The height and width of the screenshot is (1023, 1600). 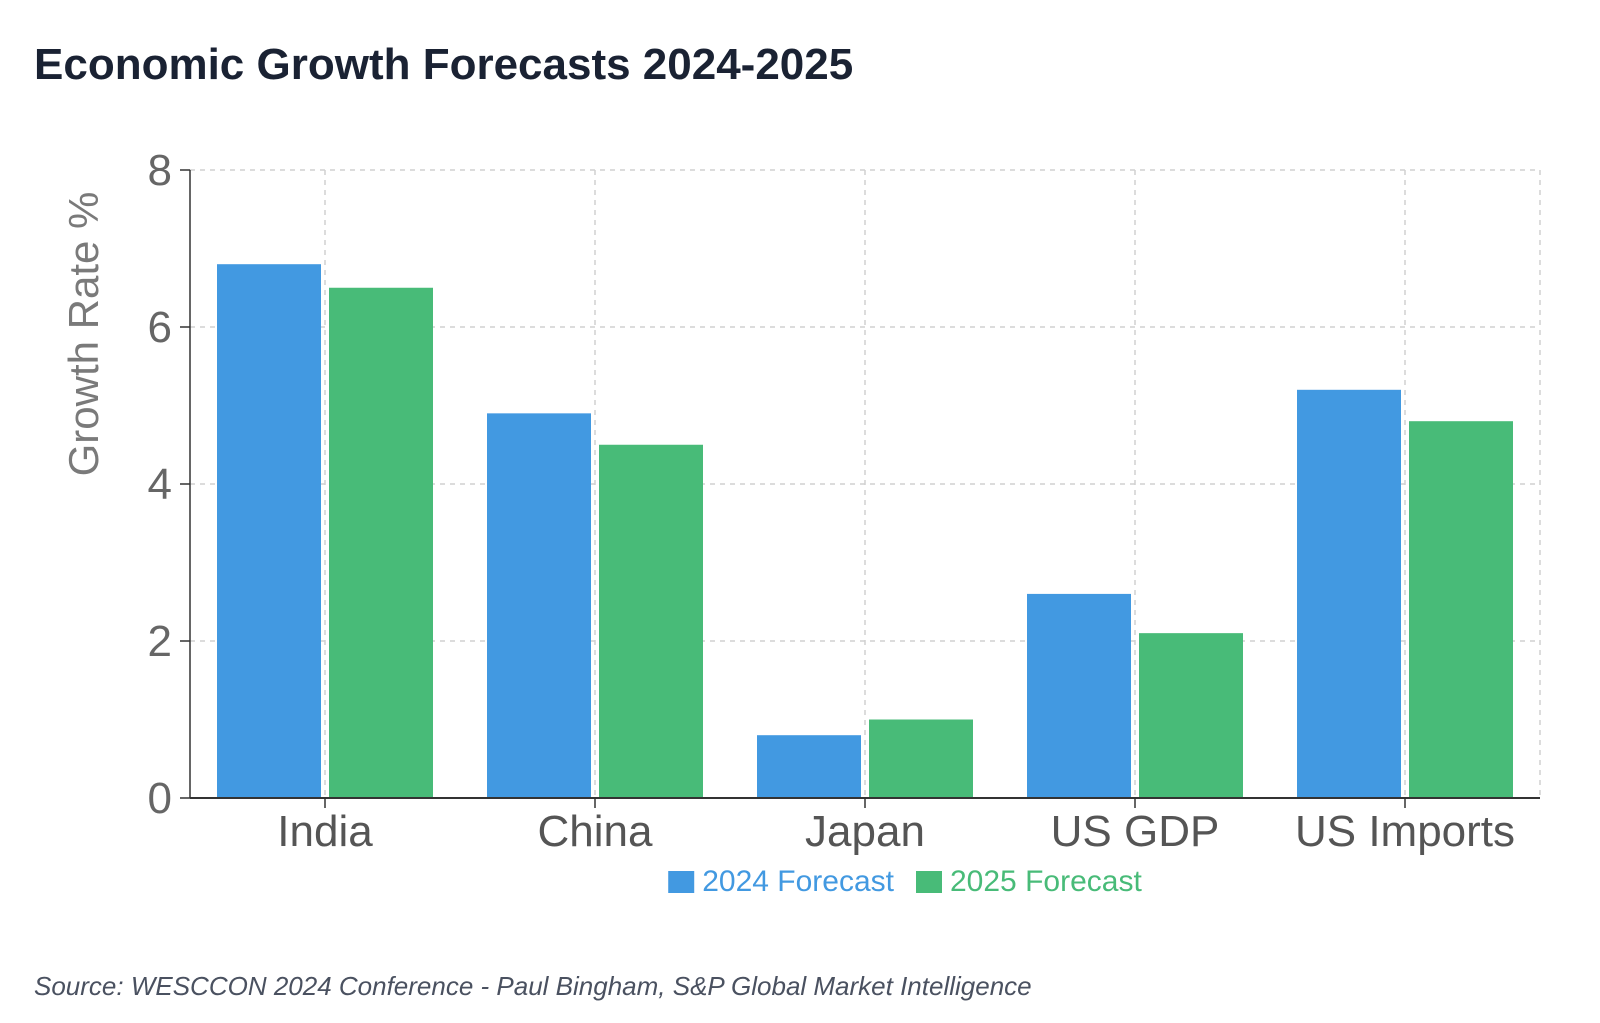 What do you see at coordinates (1046, 881) in the screenshot?
I see `legend-label: 2025 Forecast` at bounding box center [1046, 881].